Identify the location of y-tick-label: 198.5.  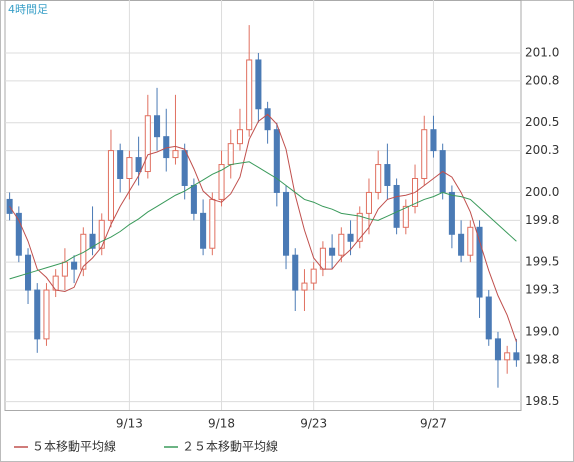
(542, 401).